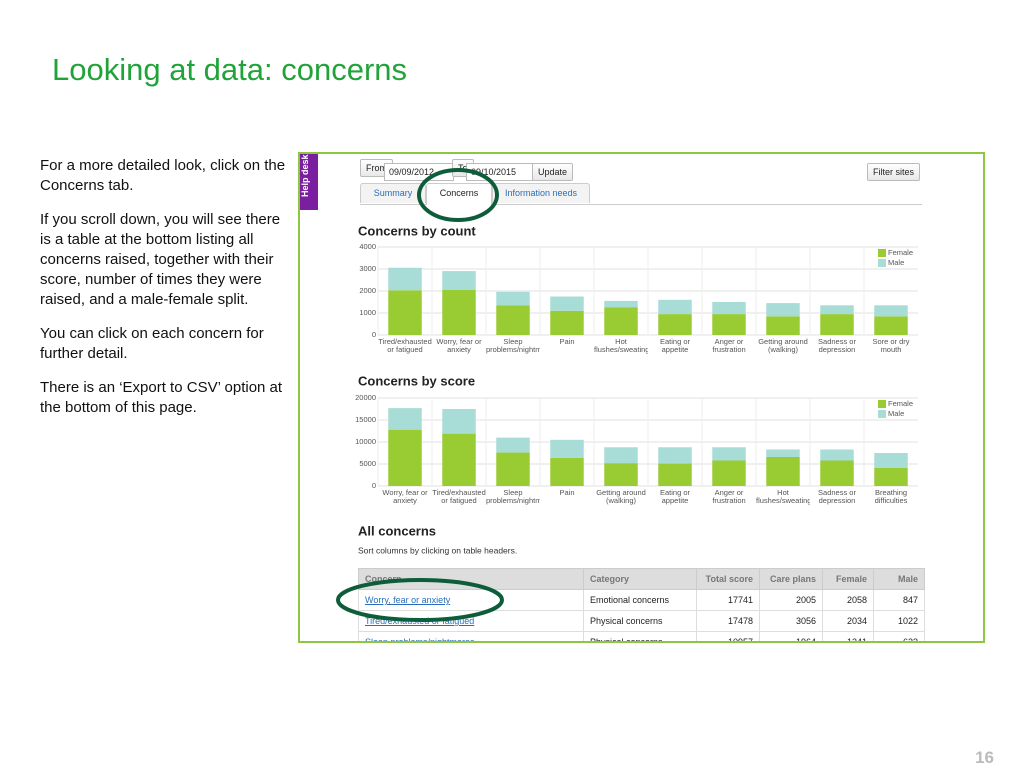 The width and height of the screenshot is (1024, 768). What do you see at coordinates (791, 621) in the screenshot?
I see `table-cell: 3056` at bounding box center [791, 621].